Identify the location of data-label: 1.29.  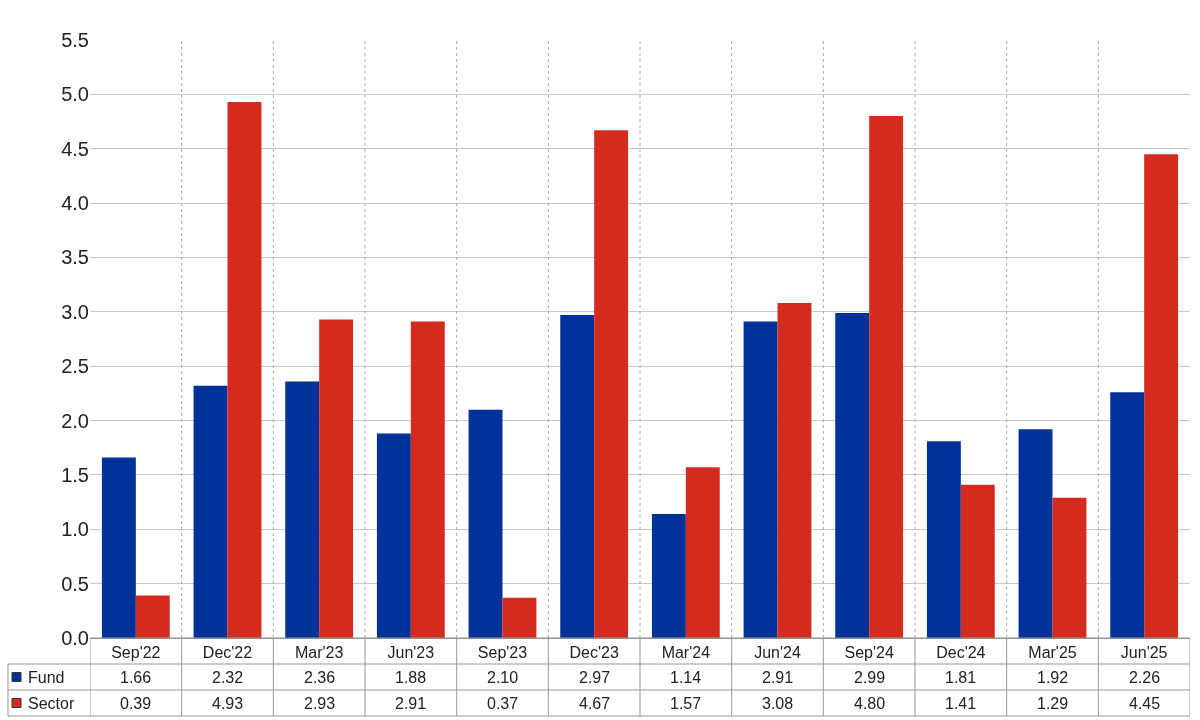
(1053, 703).